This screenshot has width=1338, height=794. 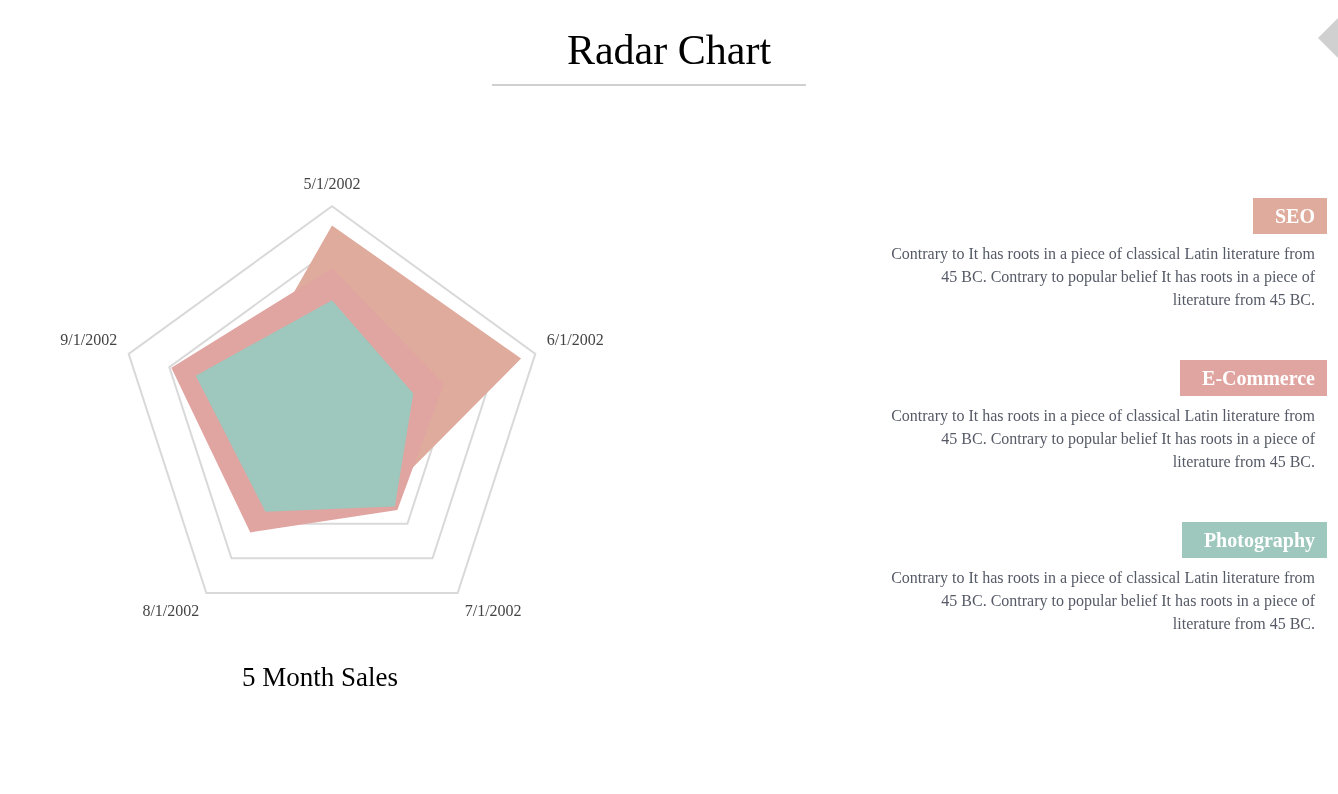 I want to click on spoke-label: 7/1/2002, so click(x=493, y=611).